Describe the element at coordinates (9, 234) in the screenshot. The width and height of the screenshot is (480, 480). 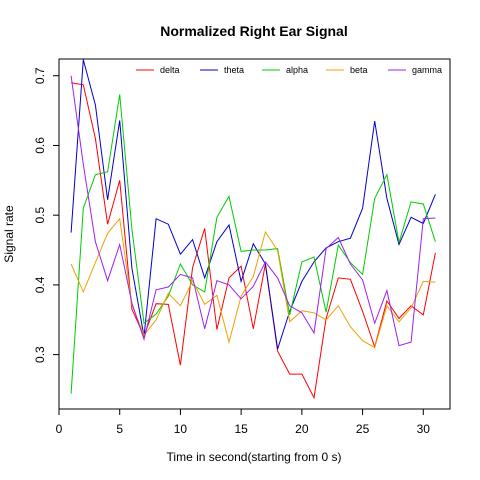
I see `y-axis-label: Signal rate` at that location.